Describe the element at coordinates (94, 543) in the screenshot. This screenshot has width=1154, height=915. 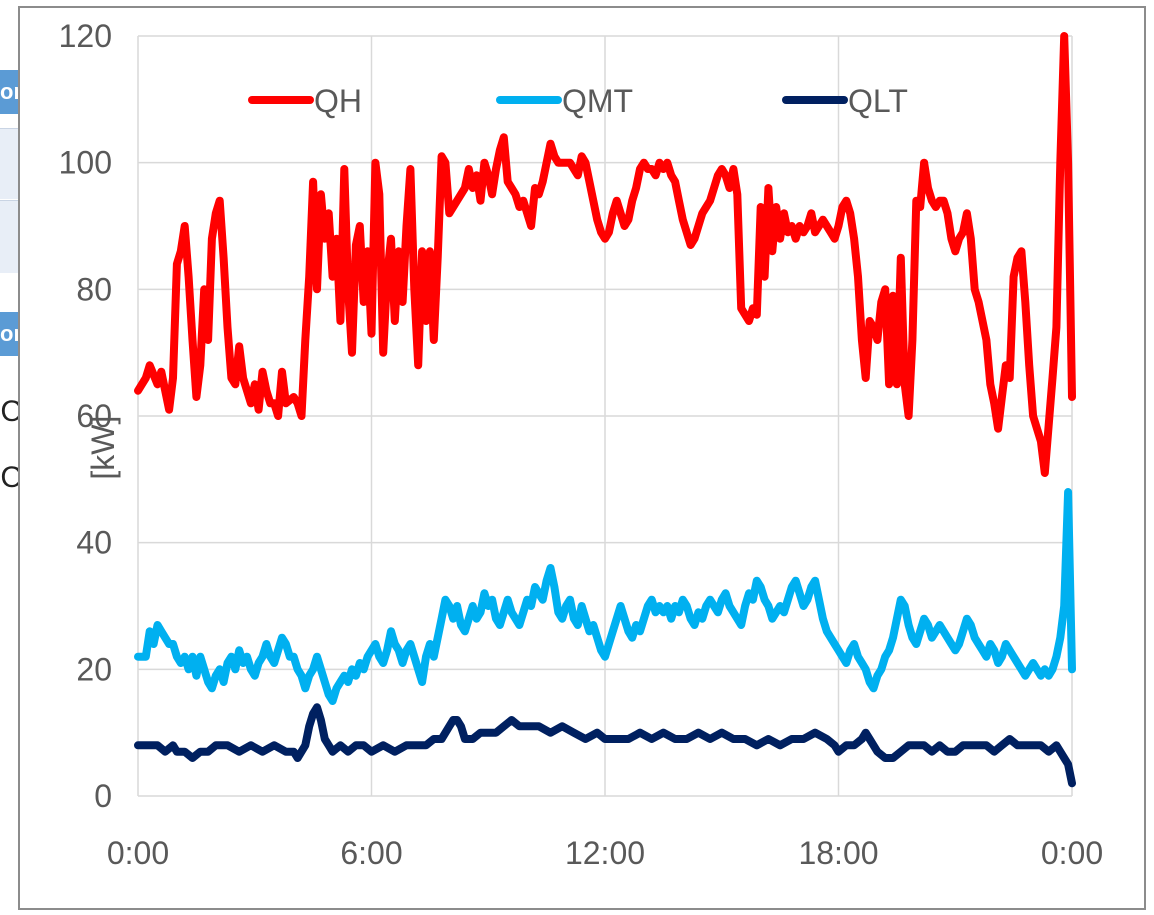
I see `y-tick-label: 40` at that location.